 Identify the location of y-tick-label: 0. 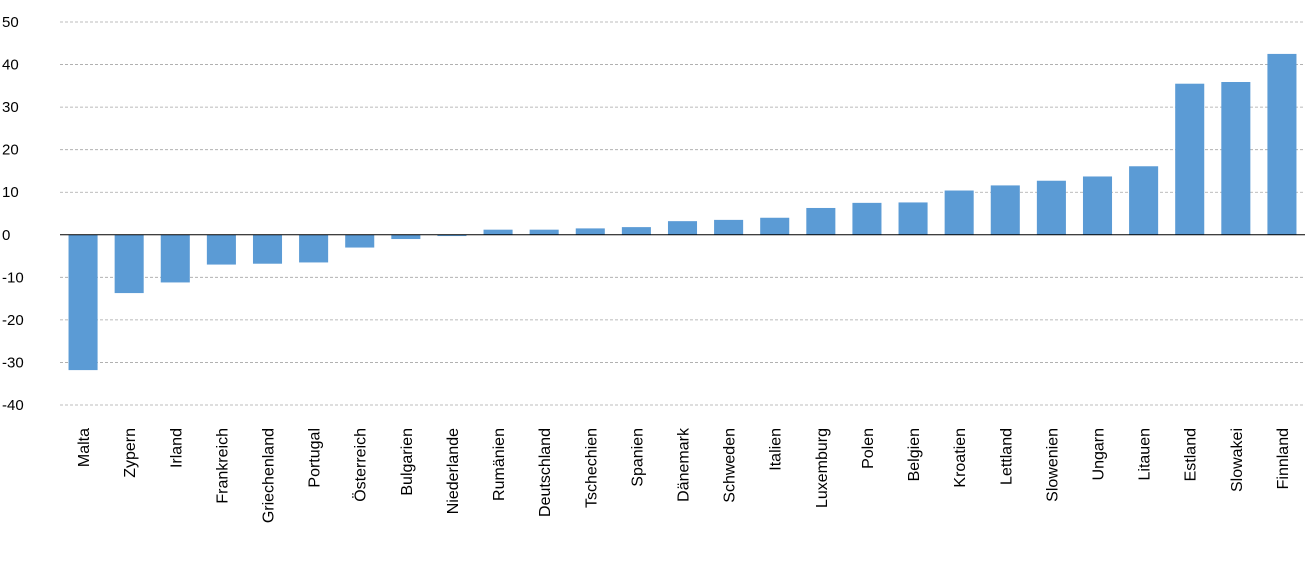
(6, 235).